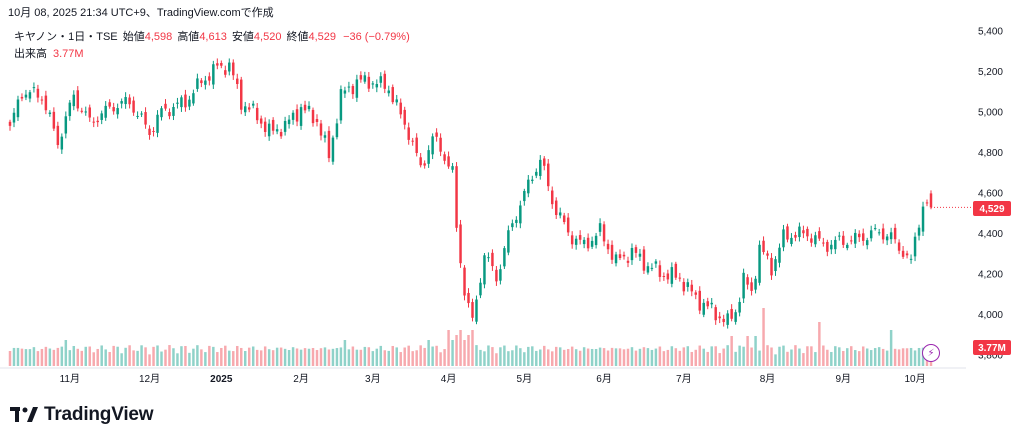 The height and width of the screenshot is (441, 1024). Describe the element at coordinates (36, 37) in the screenshot. I see `symbol-name: キヤノン` at that location.